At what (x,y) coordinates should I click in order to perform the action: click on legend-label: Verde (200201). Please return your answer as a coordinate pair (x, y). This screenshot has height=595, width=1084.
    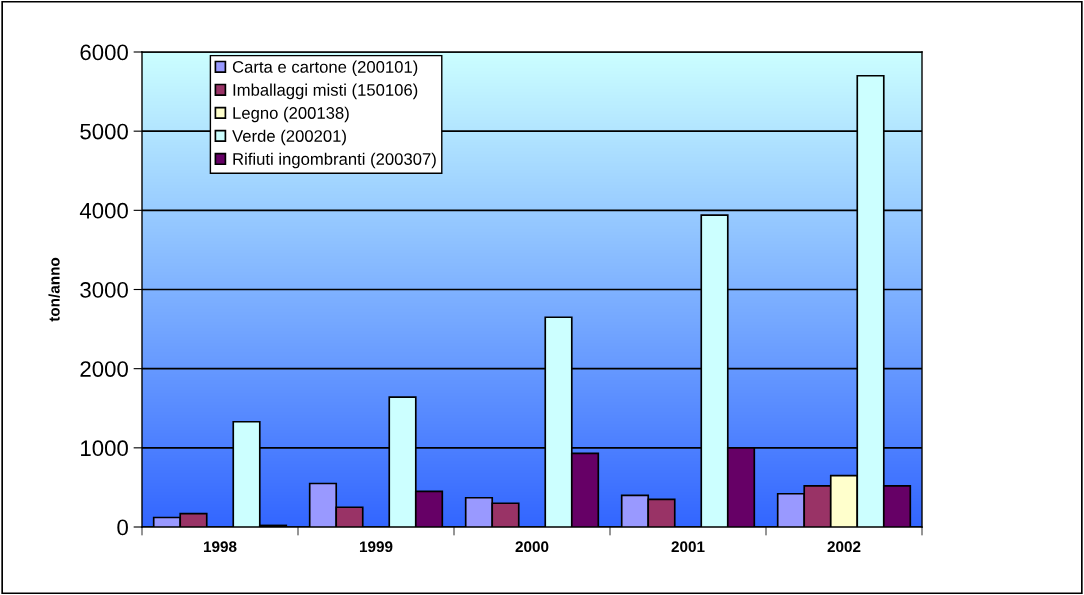
    Looking at the image, I should click on (289, 137).